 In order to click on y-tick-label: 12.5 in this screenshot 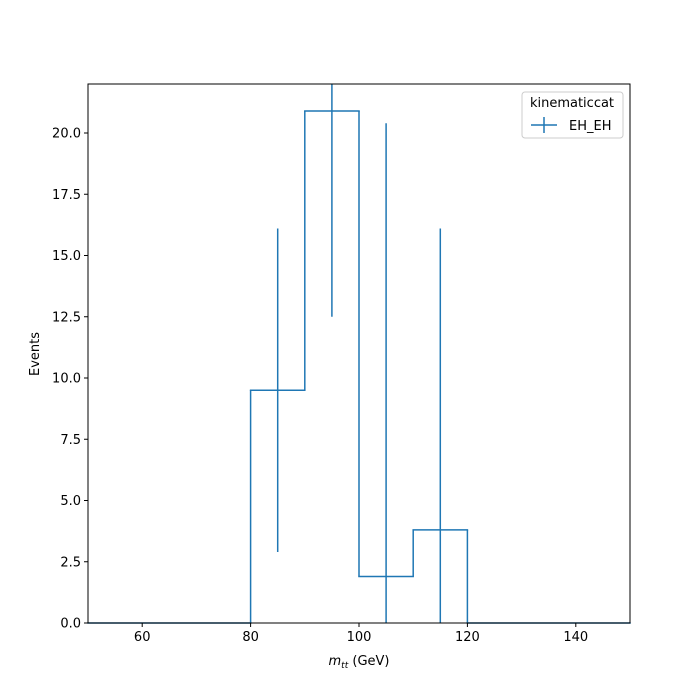, I will do `click(66, 317)`.